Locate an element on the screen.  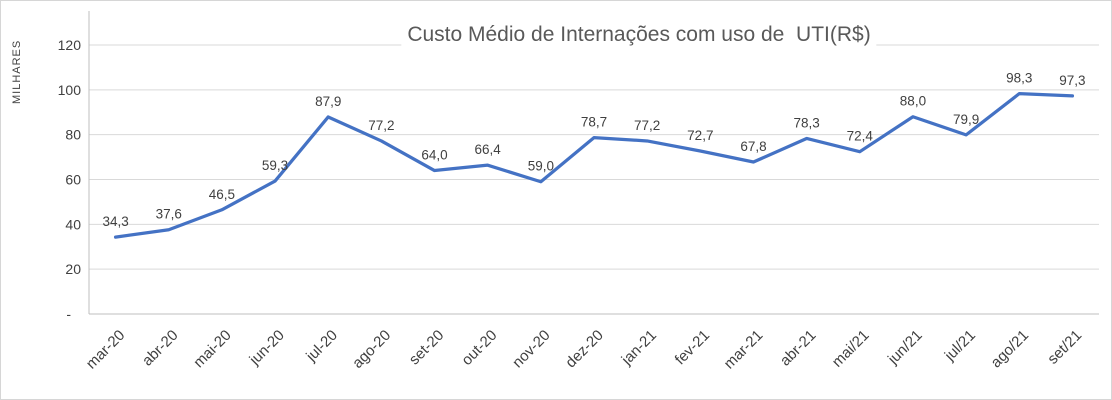
y-axis-tick-label: - is located at coordinates (68, 314).